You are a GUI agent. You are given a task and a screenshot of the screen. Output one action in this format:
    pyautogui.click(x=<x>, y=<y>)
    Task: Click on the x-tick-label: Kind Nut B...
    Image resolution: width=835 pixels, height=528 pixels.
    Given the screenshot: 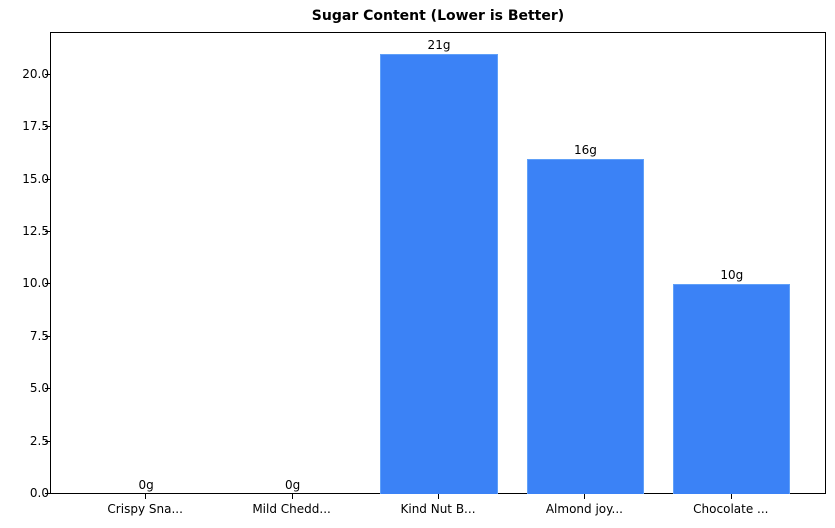 What is the action you would take?
    pyautogui.click(x=438, y=509)
    